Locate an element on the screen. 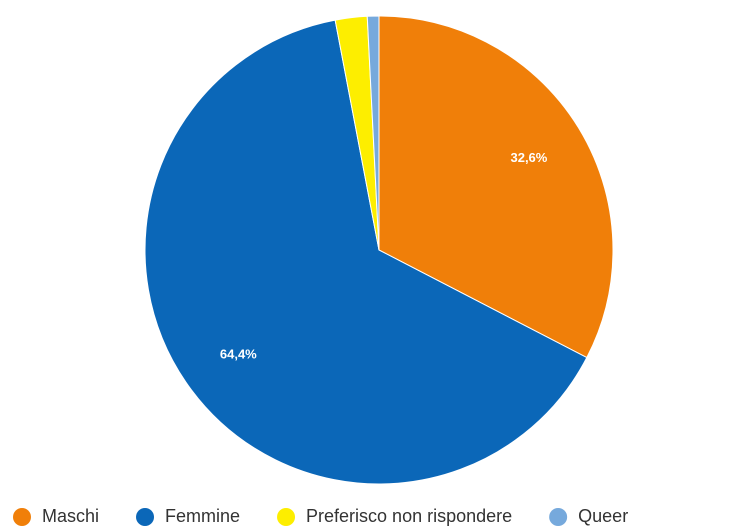 This screenshot has width=754, height=529. legend-label: Queer is located at coordinates (603, 516).